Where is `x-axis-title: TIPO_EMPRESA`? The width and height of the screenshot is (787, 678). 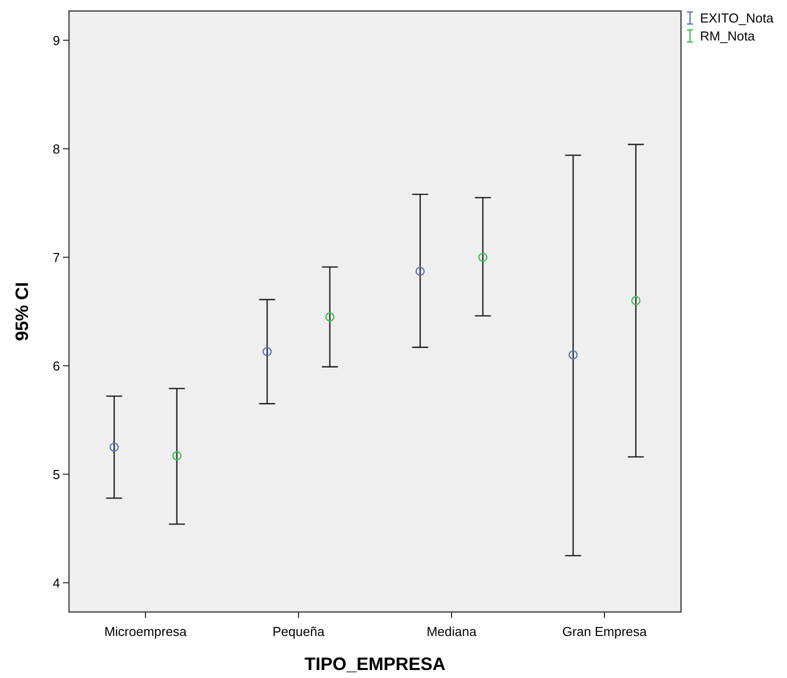 x-axis-title: TIPO_EMPRESA is located at coordinates (375, 664).